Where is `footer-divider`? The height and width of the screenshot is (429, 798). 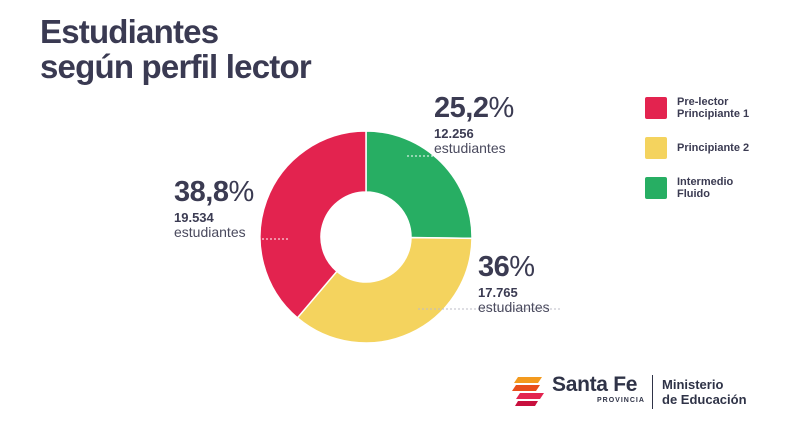 footer-divider is located at coordinates (652, 392).